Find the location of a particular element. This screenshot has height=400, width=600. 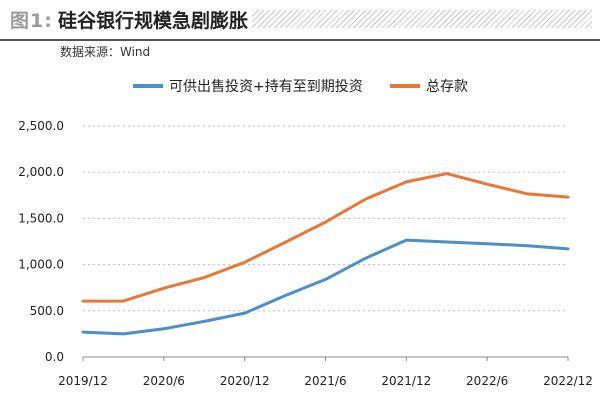

chart-title: 硅谷银行规模急剧膨胀 is located at coordinates (153, 21).